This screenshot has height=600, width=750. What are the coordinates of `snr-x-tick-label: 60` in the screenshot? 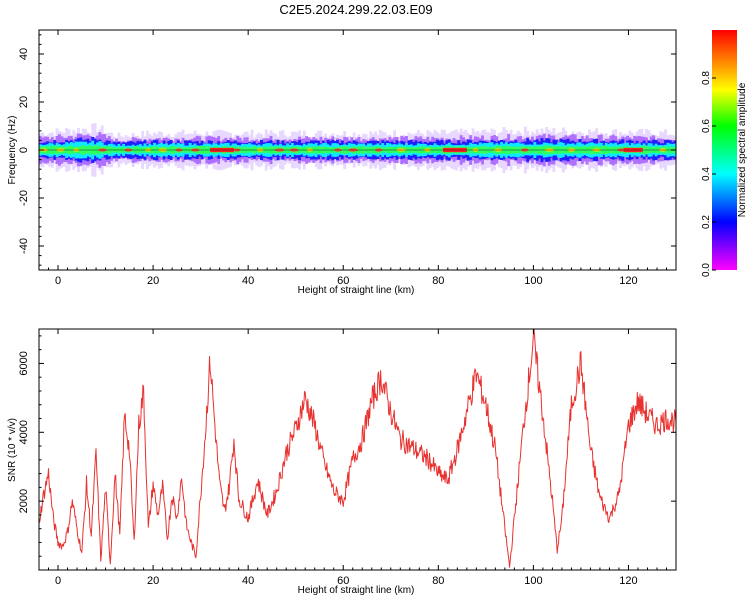 It's located at (343, 581).